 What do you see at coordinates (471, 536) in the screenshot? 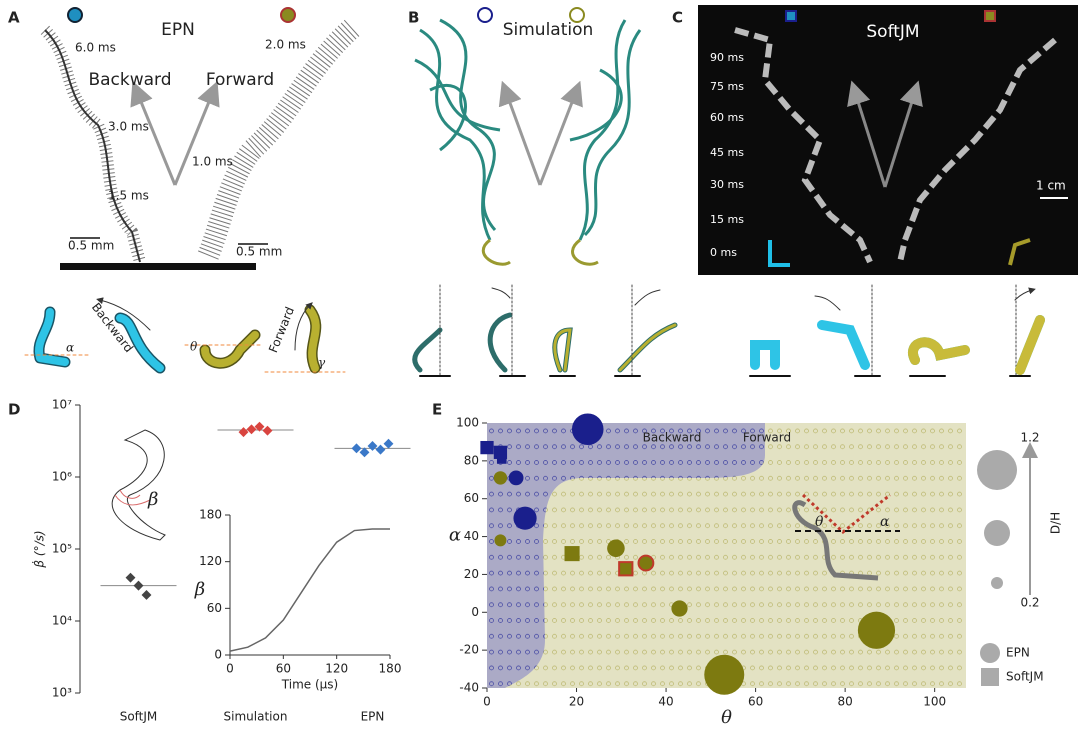
I see `y-tick-label: 40` at bounding box center [471, 536].